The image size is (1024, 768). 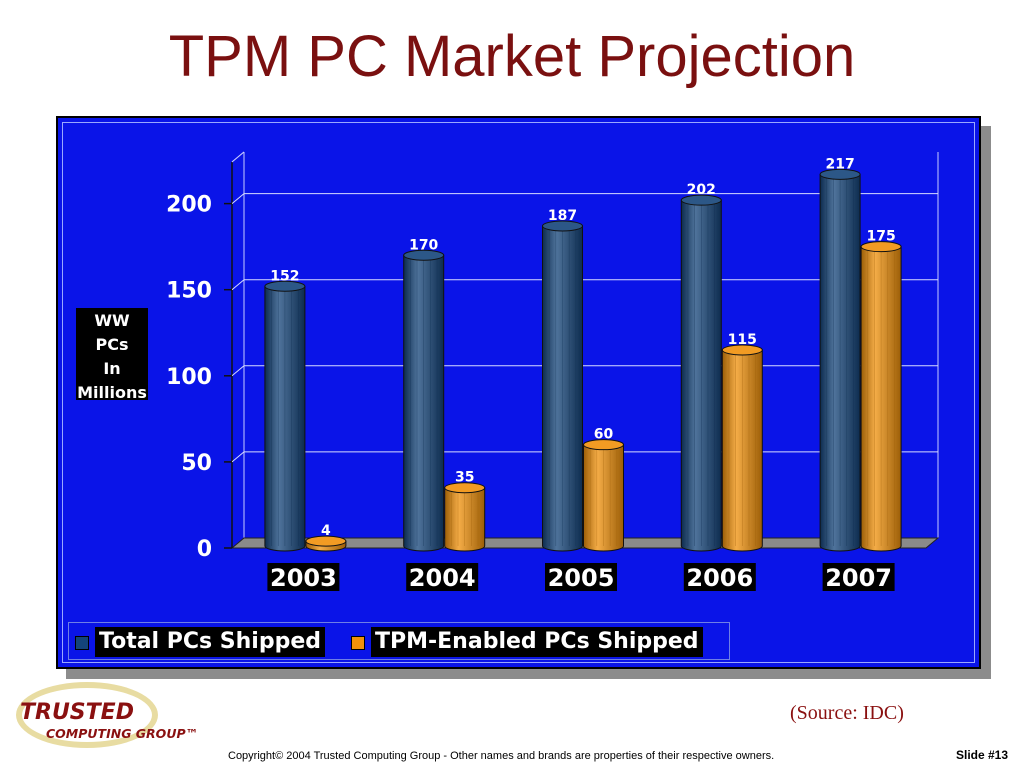 I want to click on x-tick-label: 2007, so click(x=858, y=578).